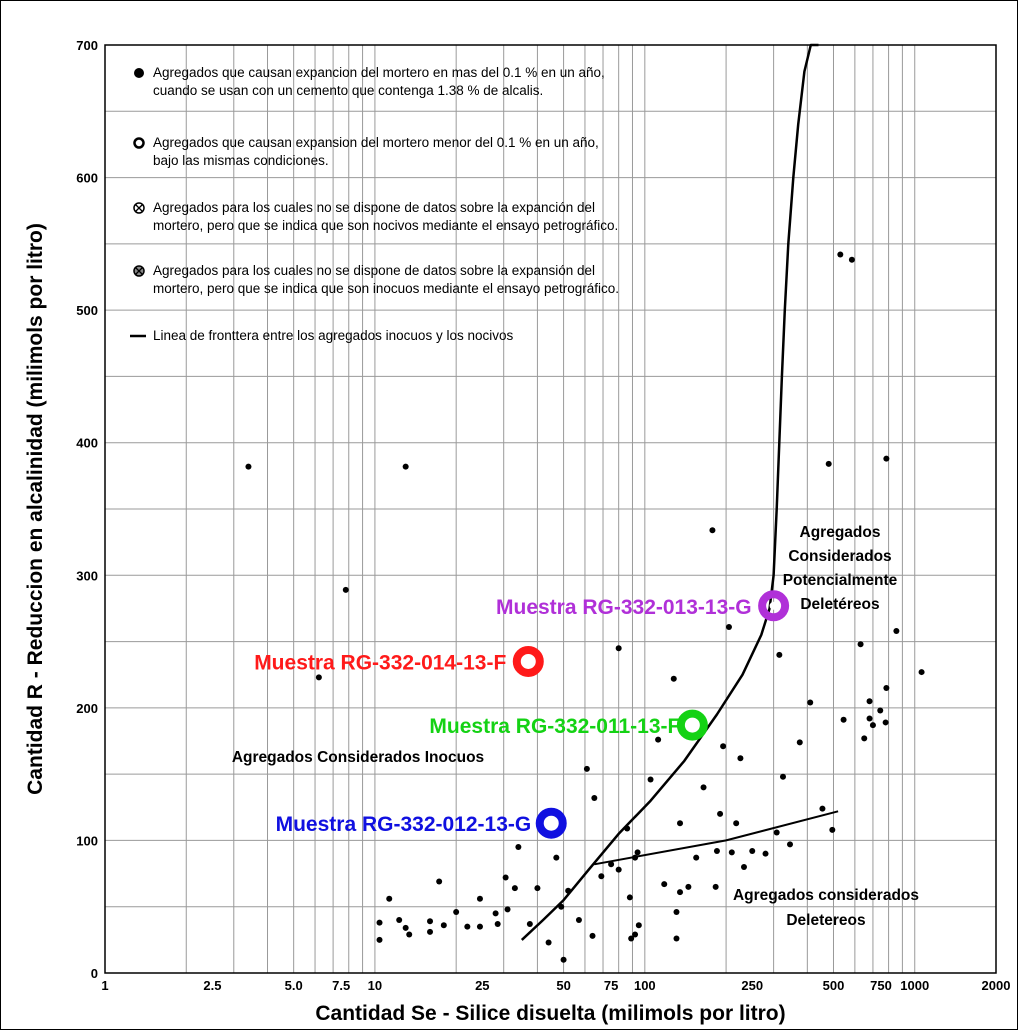  I want to click on x-tick-label: 1000, so click(914, 985).